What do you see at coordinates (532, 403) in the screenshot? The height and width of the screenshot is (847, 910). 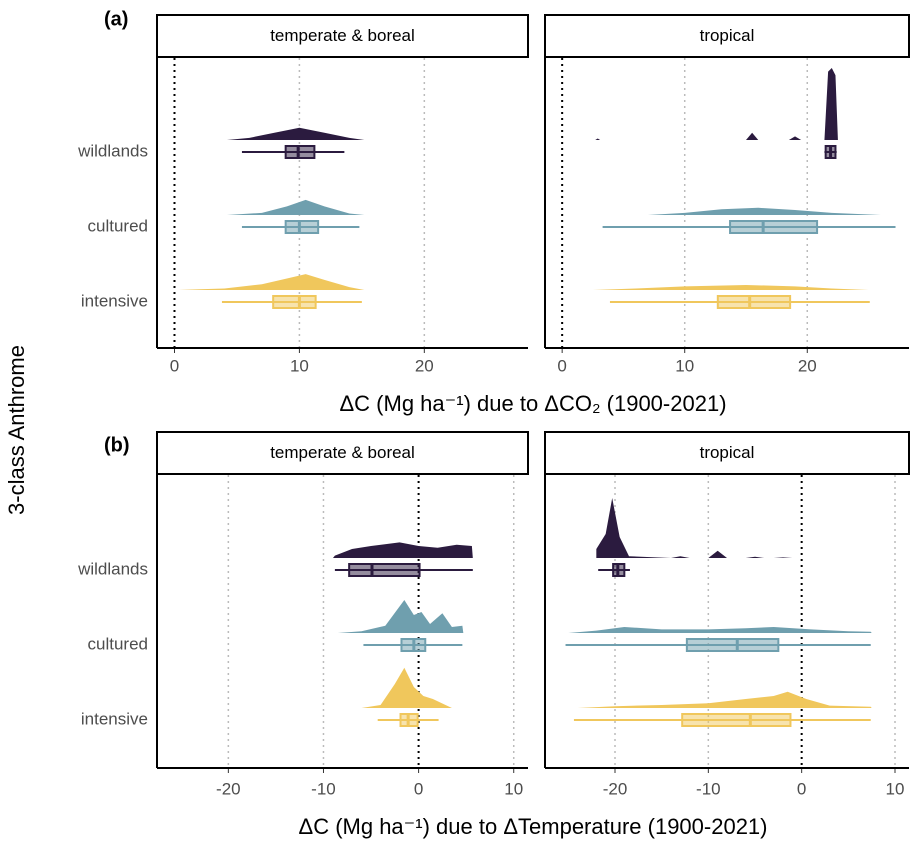 I see `x-axis-title: ΔC (Mg ha⁻¹) due to ΔCO₂ (1900-2021)` at bounding box center [532, 403].